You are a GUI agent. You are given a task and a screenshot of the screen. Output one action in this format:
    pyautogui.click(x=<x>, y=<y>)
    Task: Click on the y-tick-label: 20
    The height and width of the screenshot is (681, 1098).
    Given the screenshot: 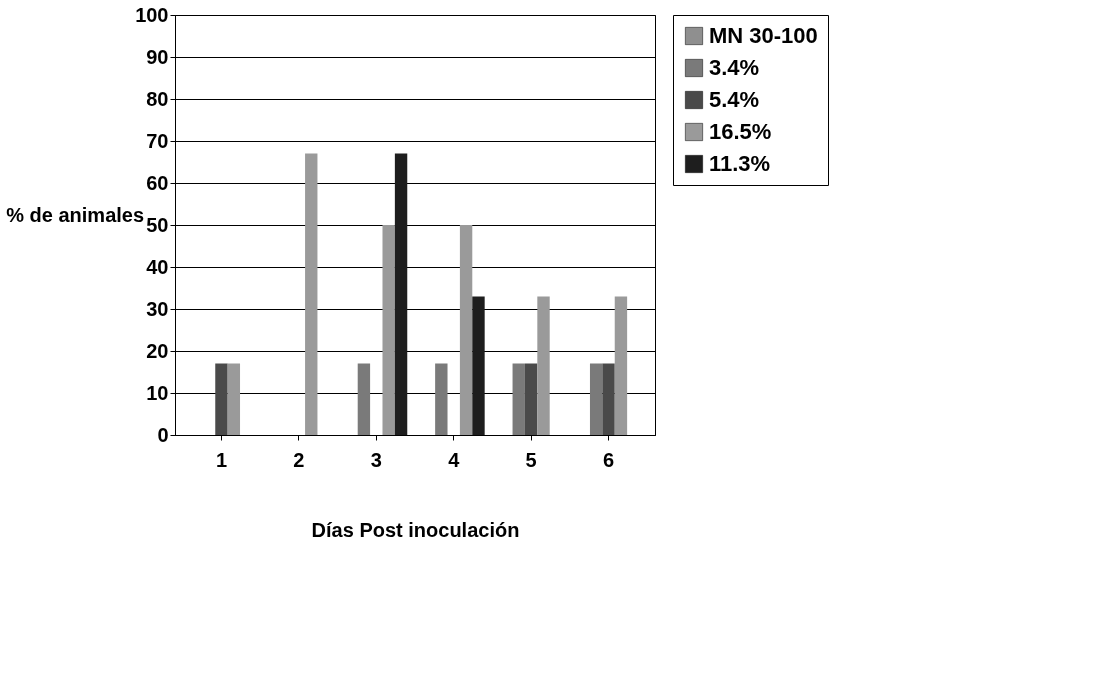 What is the action you would take?
    pyautogui.click(x=157, y=350)
    